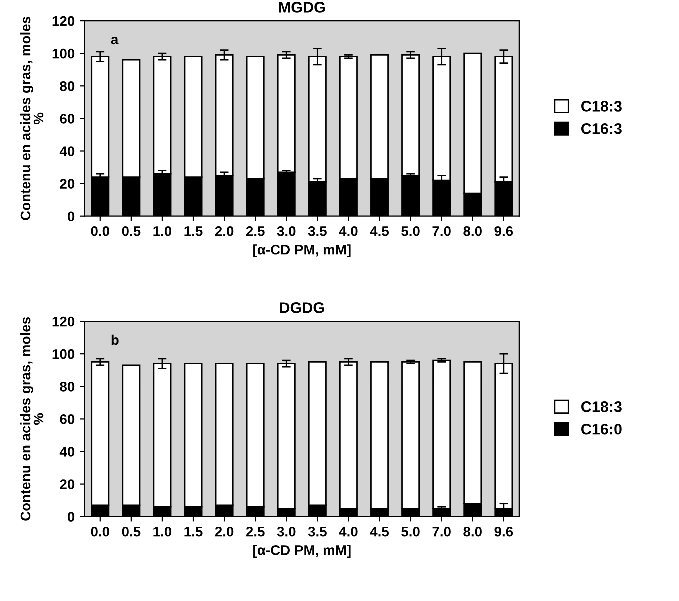 The height and width of the screenshot is (601, 679). What do you see at coordinates (115, 41) in the screenshot?
I see `annotation: a` at bounding box center [115, 41].